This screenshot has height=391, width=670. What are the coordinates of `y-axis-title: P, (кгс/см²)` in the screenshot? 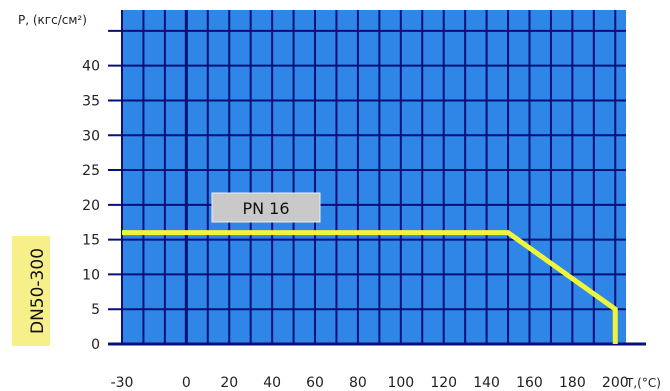 It's located at (52, 20).